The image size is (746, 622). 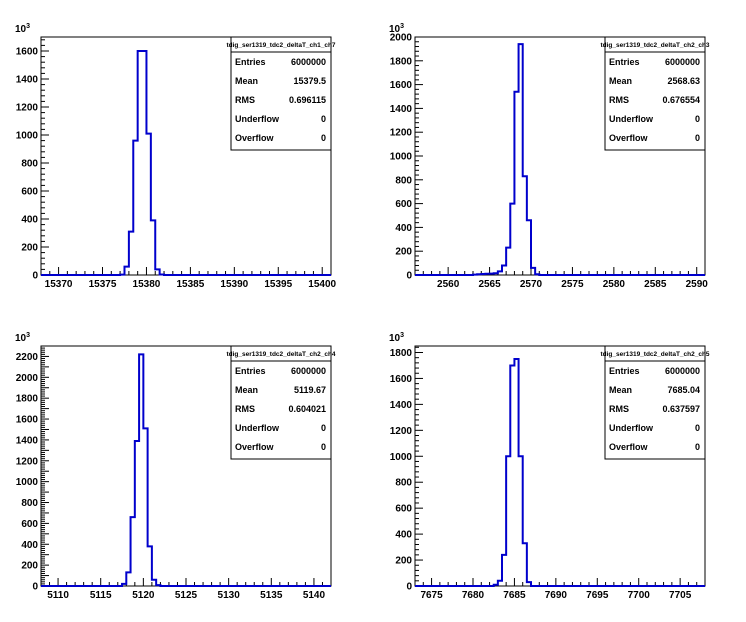 I want to click on x-tick-label: 7700, so click(x=639, y=595).